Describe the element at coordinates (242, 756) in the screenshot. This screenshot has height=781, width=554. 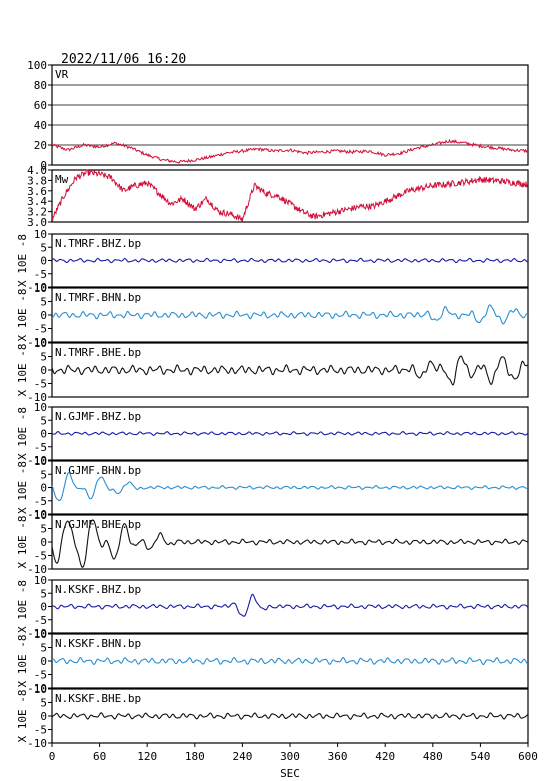
I see `x-tick-label: 240` at that location.